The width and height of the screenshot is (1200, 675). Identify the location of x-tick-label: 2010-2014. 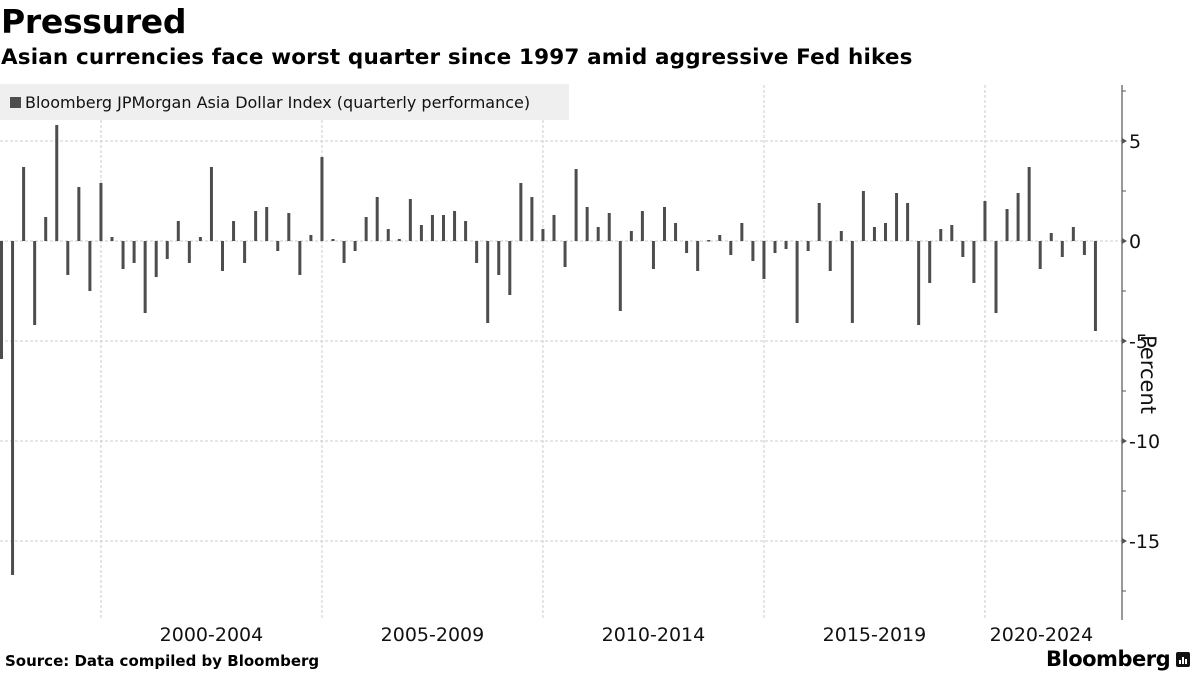
(654, 635).